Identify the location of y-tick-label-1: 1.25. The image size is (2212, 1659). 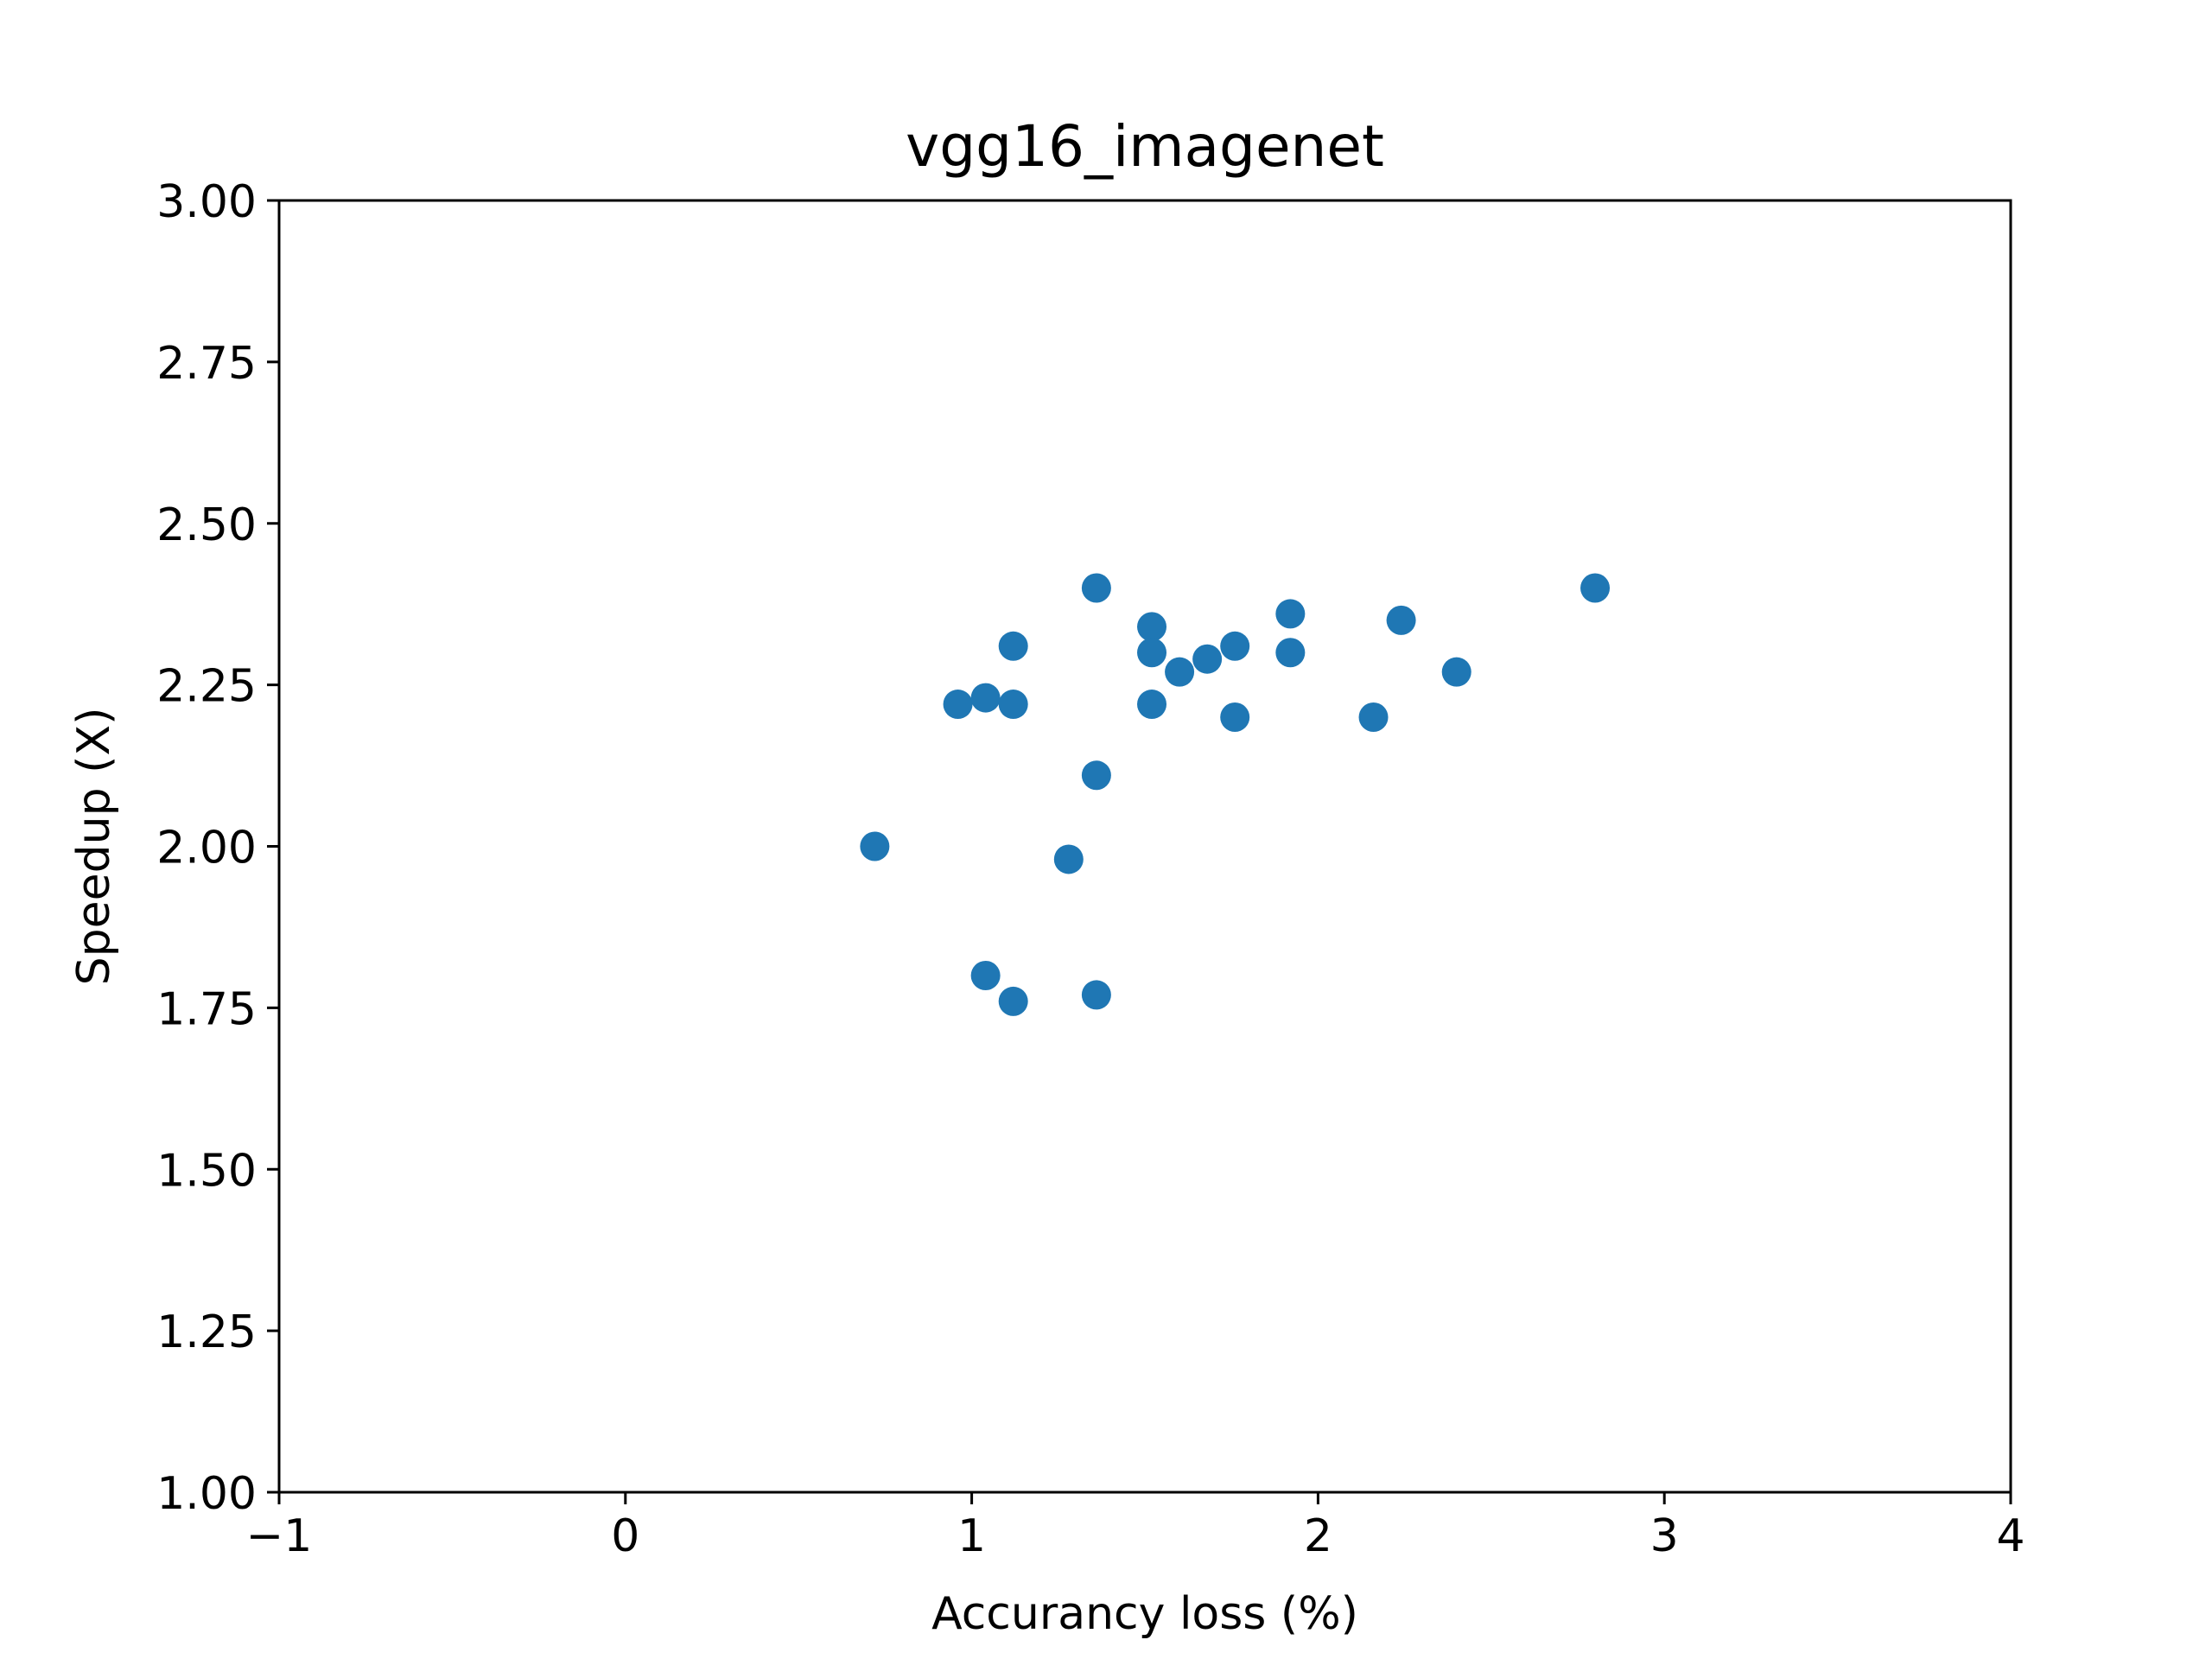
(206, 1332).